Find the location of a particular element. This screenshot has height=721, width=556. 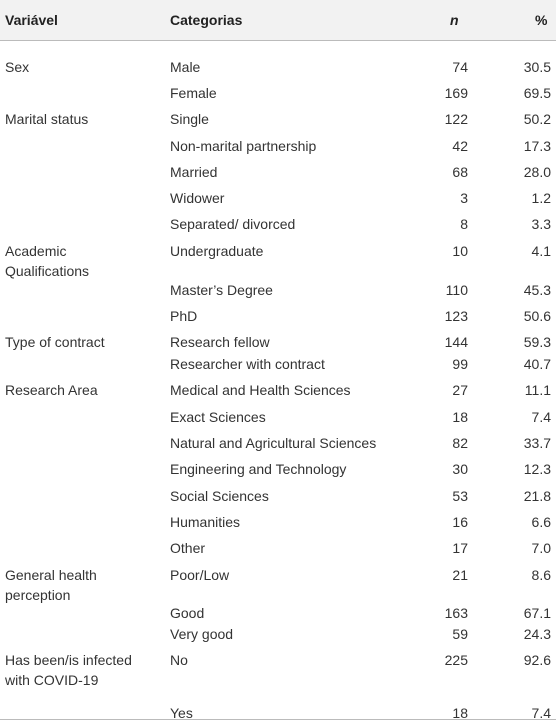

count-cell: 27 is located at coordinates (460, 390).